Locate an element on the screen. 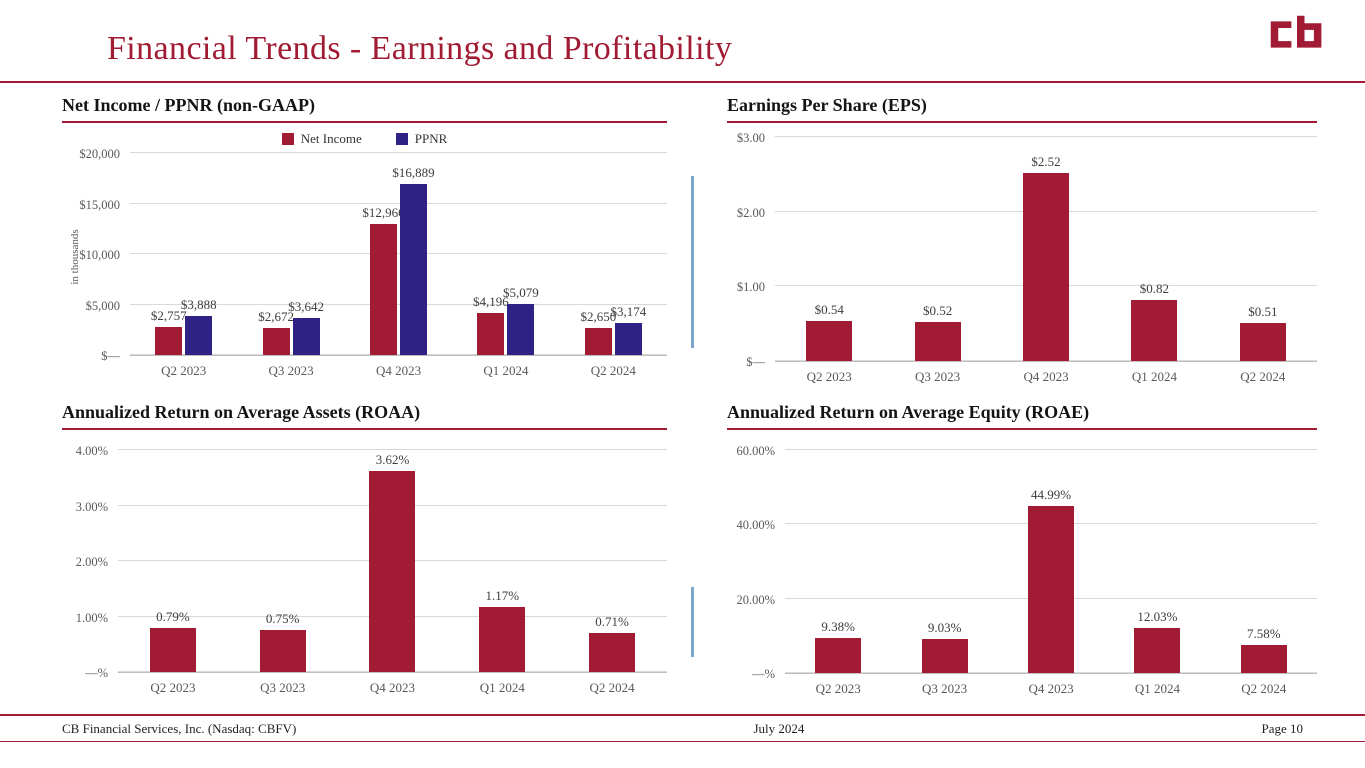 This screenshot has width=1365, height=768. bar-value-label: 7.58% is located at coordinates (1264, 633).